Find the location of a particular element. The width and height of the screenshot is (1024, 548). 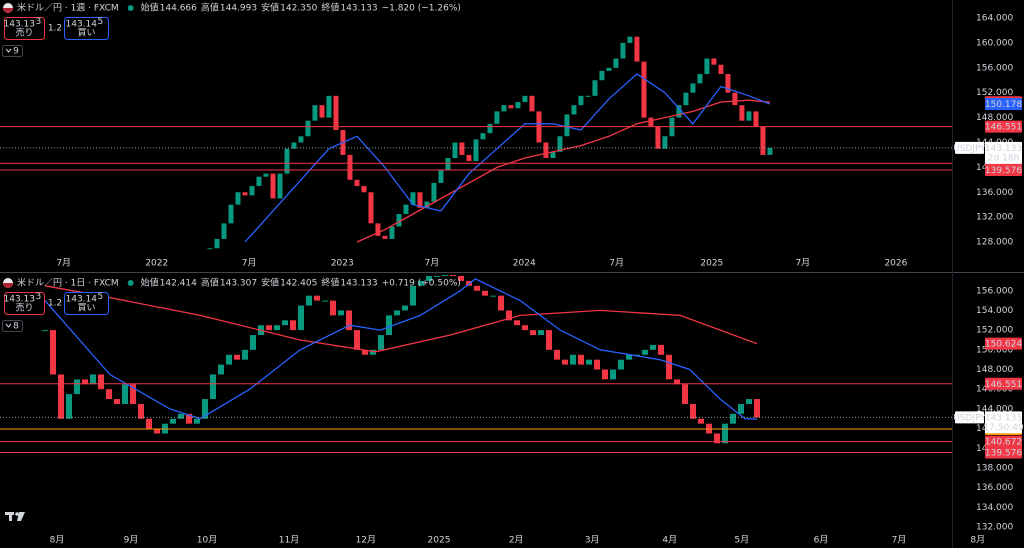

x-tick-label: 12月 is located at coordinates (366, 540).